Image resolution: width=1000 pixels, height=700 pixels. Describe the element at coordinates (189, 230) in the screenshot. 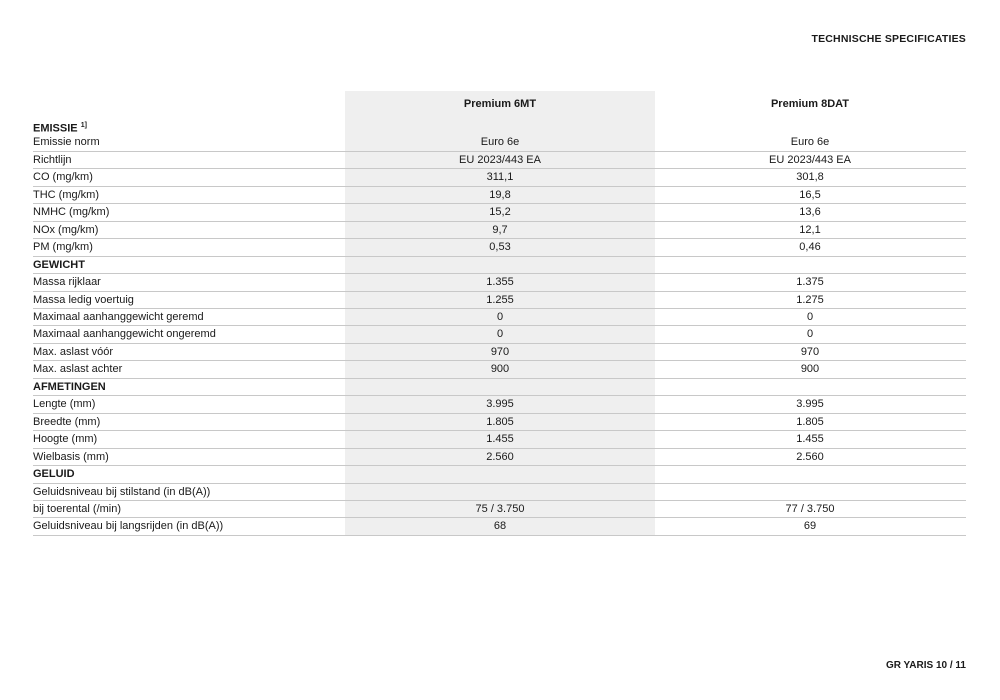

I see `row-label: NOx (mg/km)` at that location.